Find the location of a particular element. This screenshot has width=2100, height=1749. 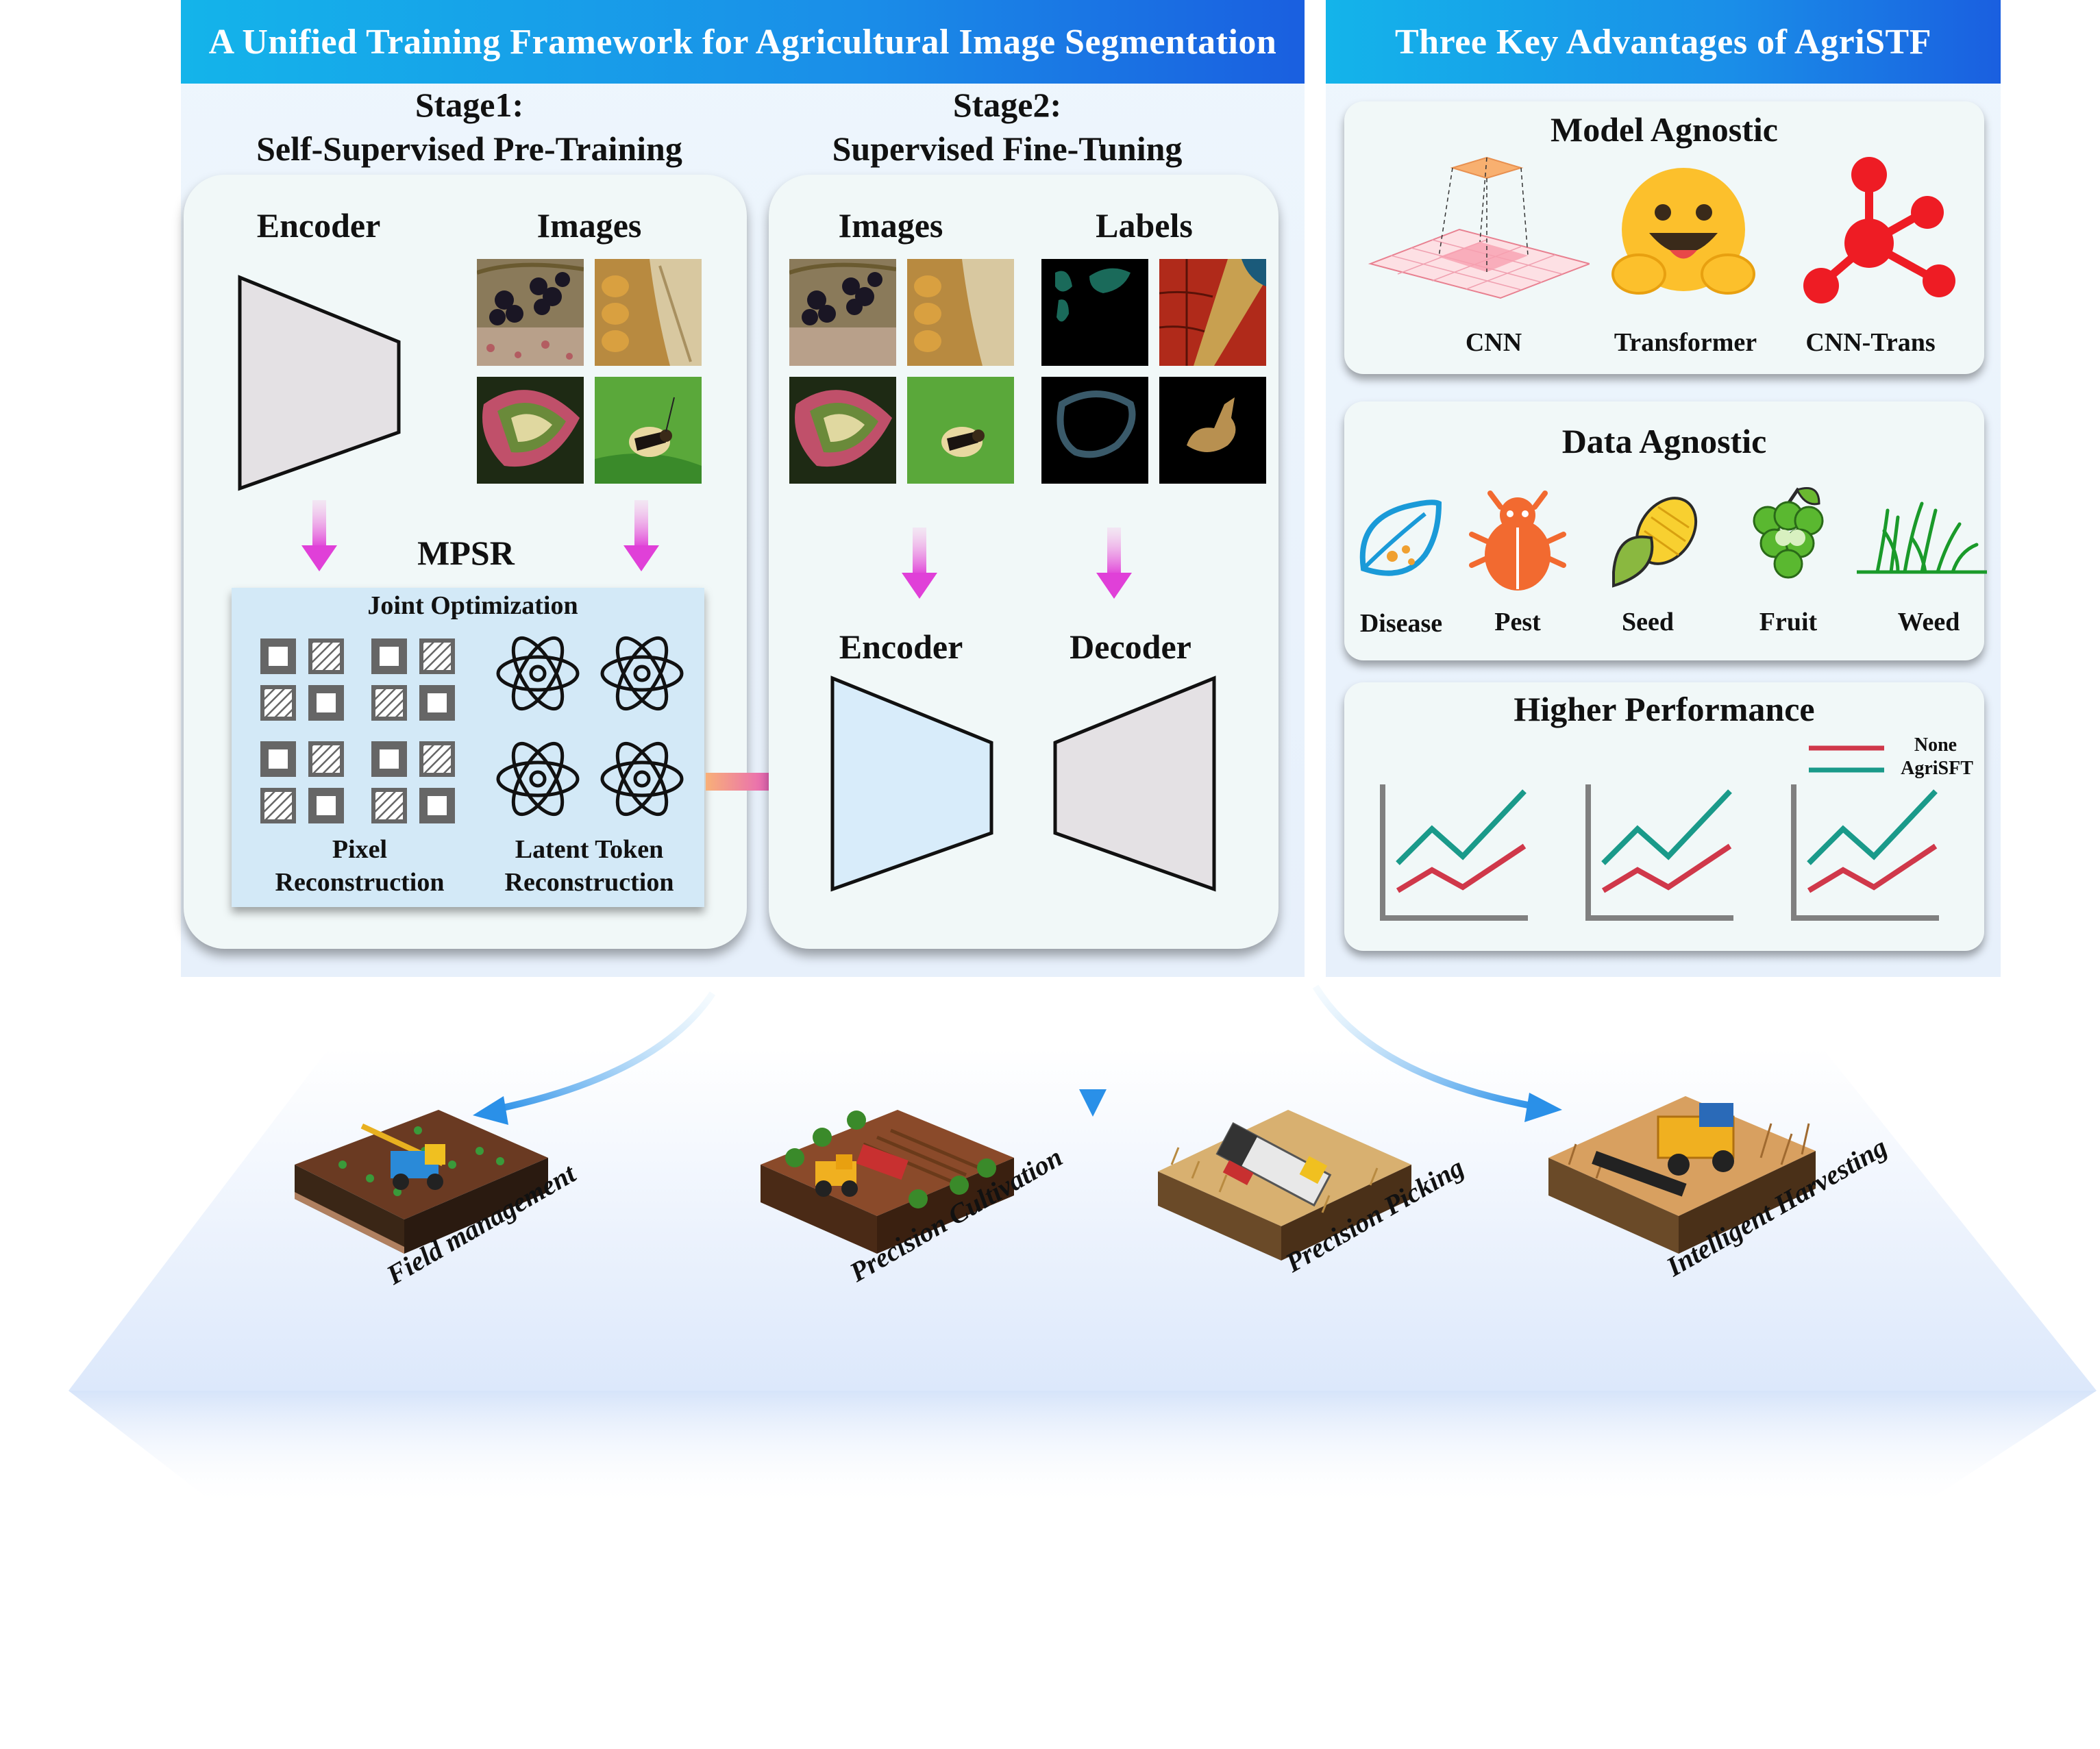

application-arrows is located at coordinates (1017, 1054).